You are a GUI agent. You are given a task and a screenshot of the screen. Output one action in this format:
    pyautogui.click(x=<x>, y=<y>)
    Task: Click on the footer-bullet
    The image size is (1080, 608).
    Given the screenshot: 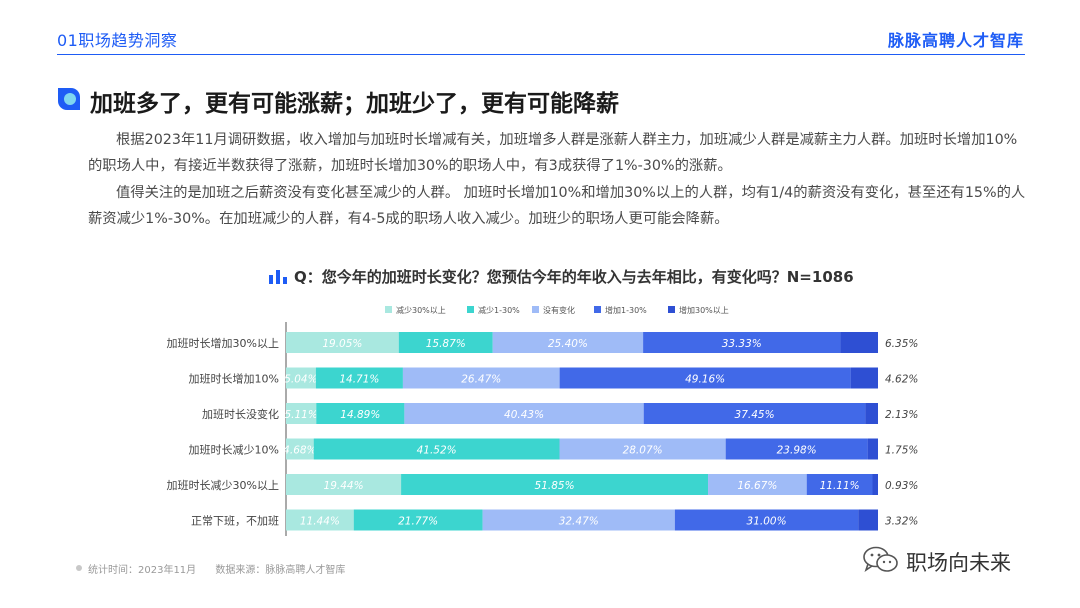 What is the action you would take?
    pyautogui.click(x=79, y=568)
    